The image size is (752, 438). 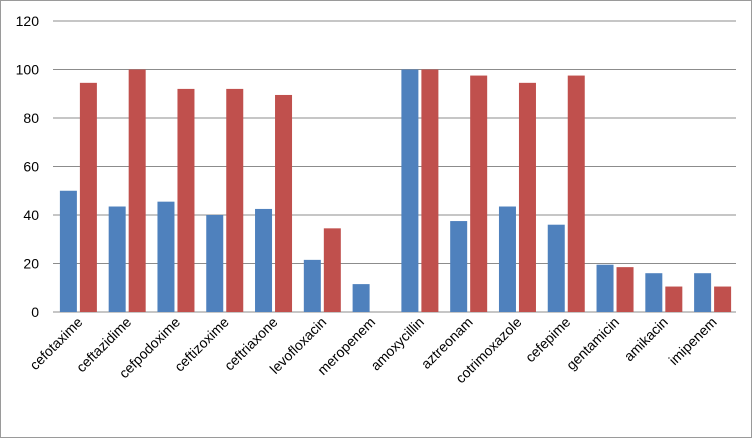 I want to click on red-bar-cefepime, so click(x=576, y=193).